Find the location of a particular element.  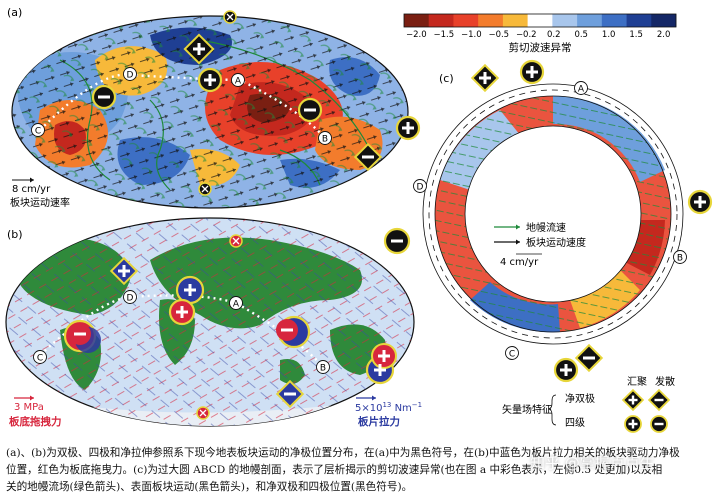

panel-c-legend: 地幔流速 板块运动速度 4 cm/yr is located at coordinates (540, 244).